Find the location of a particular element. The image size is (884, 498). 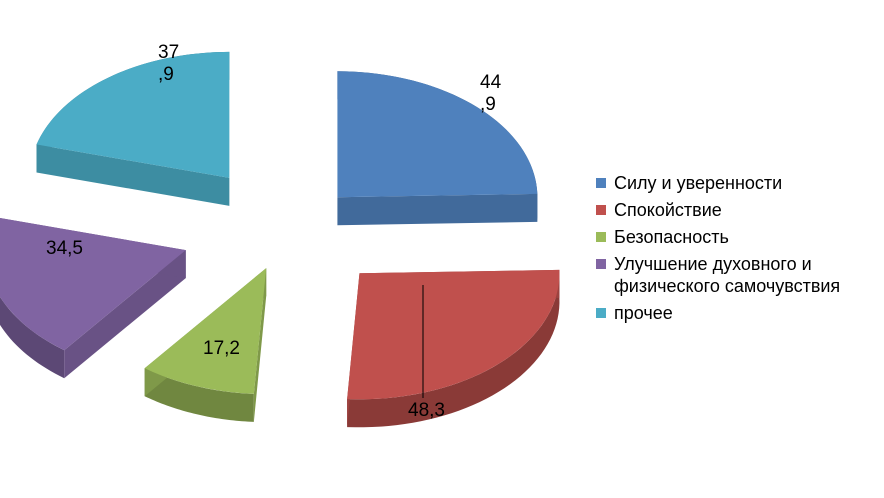

data-label: 37,9 is located at coordinates (169, 63).